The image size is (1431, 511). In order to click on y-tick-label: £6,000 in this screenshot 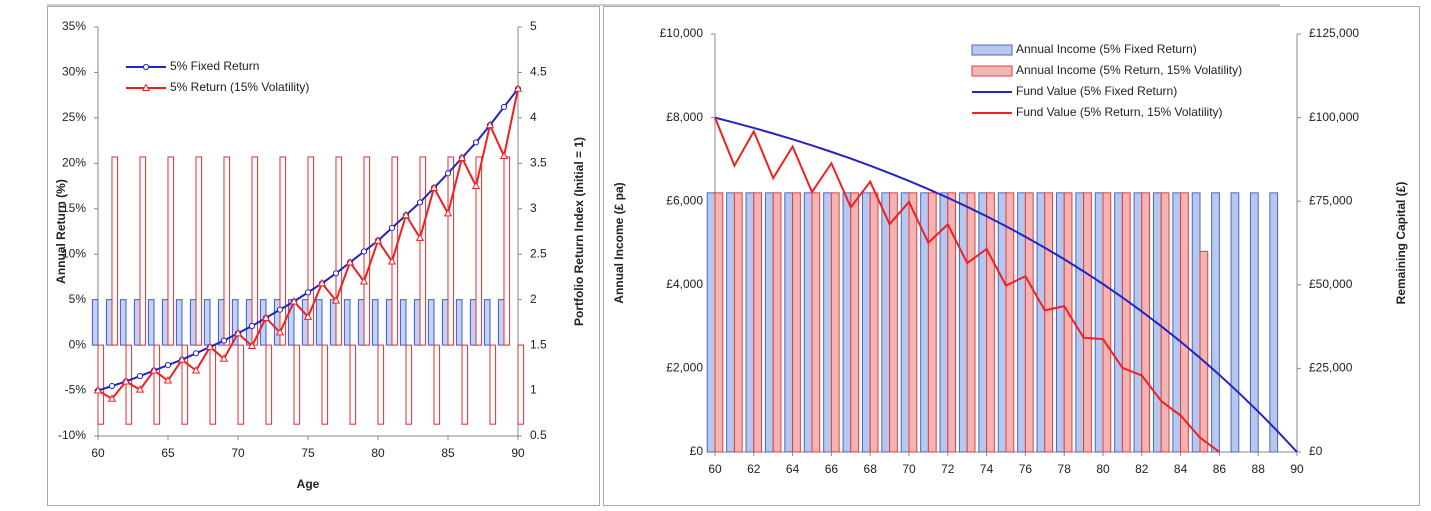, I will do `click(684, 200)`.